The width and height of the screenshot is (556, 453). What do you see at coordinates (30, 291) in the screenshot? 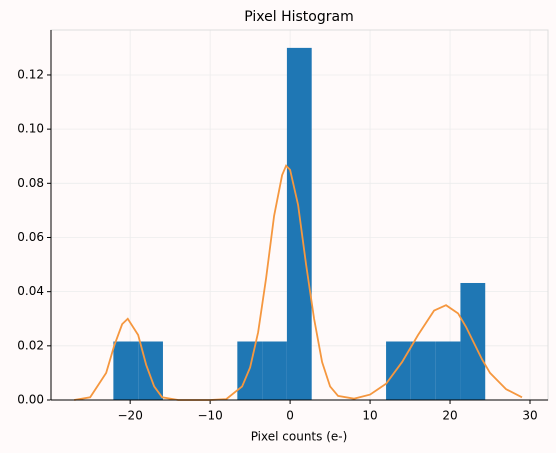
I see `y-tick-label: 0.04` at bounding box center [30, 291].